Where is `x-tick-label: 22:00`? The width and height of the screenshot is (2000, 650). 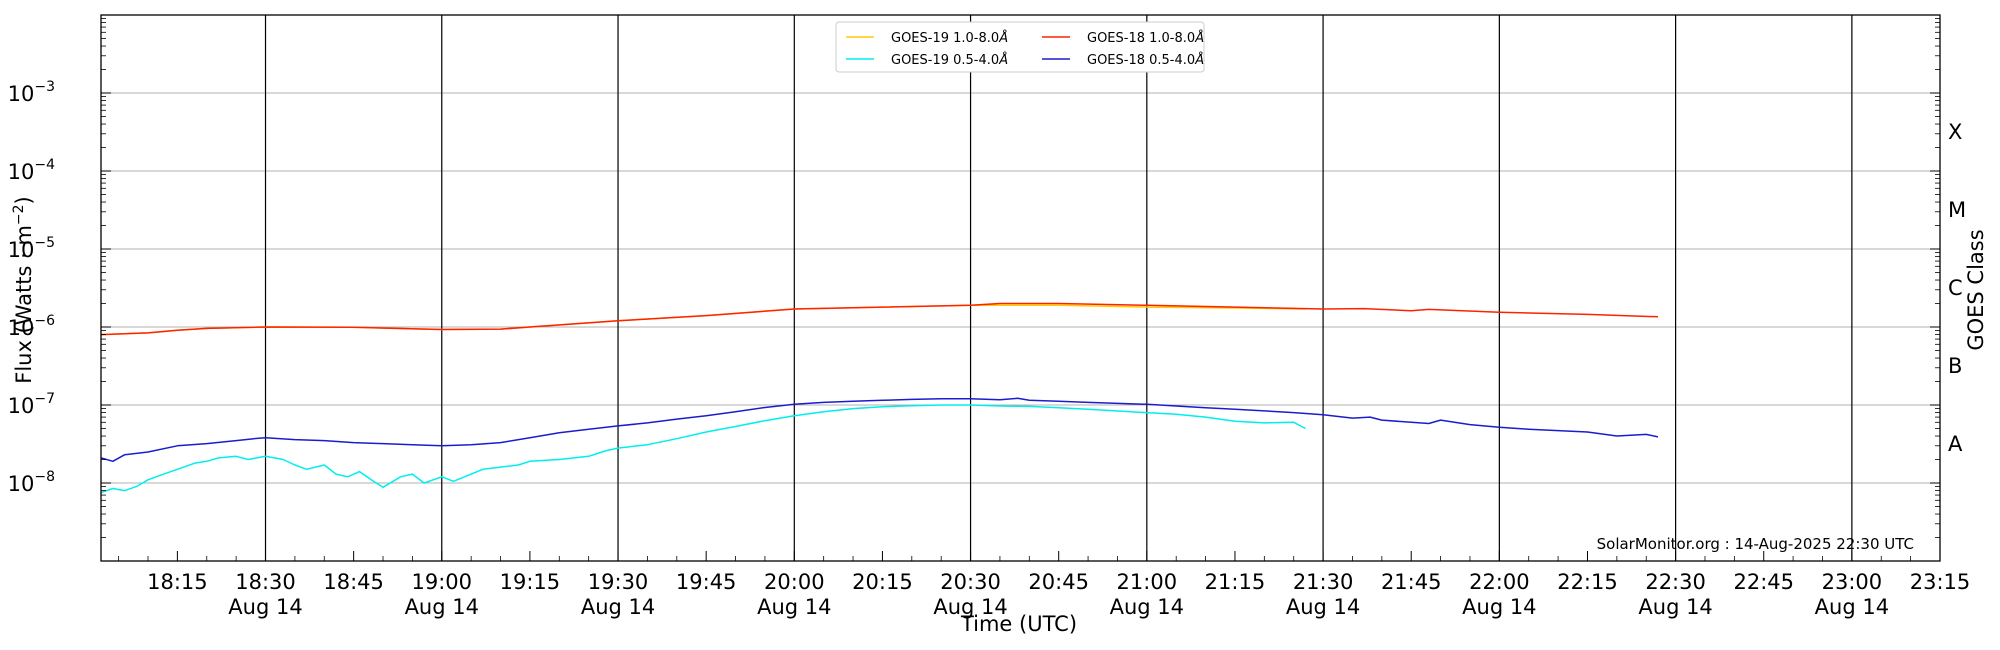
x-tick-label: 22:00 is located at coordinates (1499, 582).